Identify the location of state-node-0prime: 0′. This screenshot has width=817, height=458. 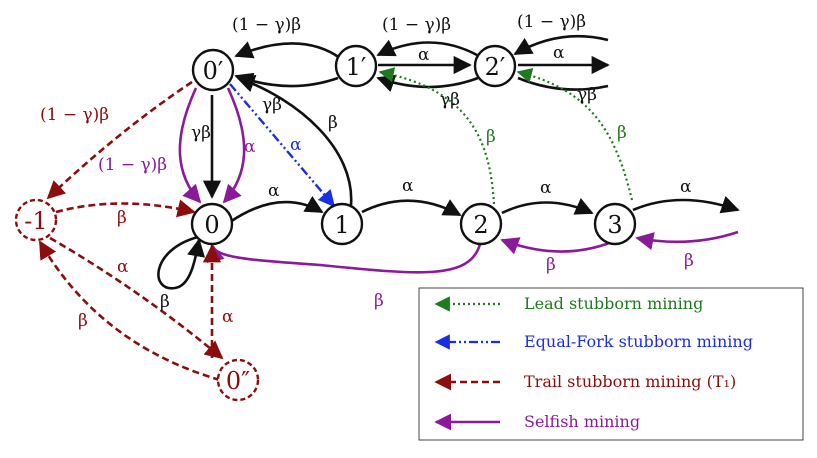
(213, 70).